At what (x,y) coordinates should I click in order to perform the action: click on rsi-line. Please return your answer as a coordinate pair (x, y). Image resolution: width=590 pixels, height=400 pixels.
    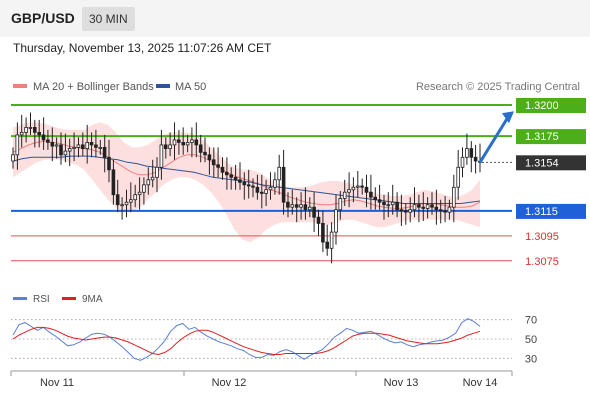
    Looking at the image, I should click on (246, 339).